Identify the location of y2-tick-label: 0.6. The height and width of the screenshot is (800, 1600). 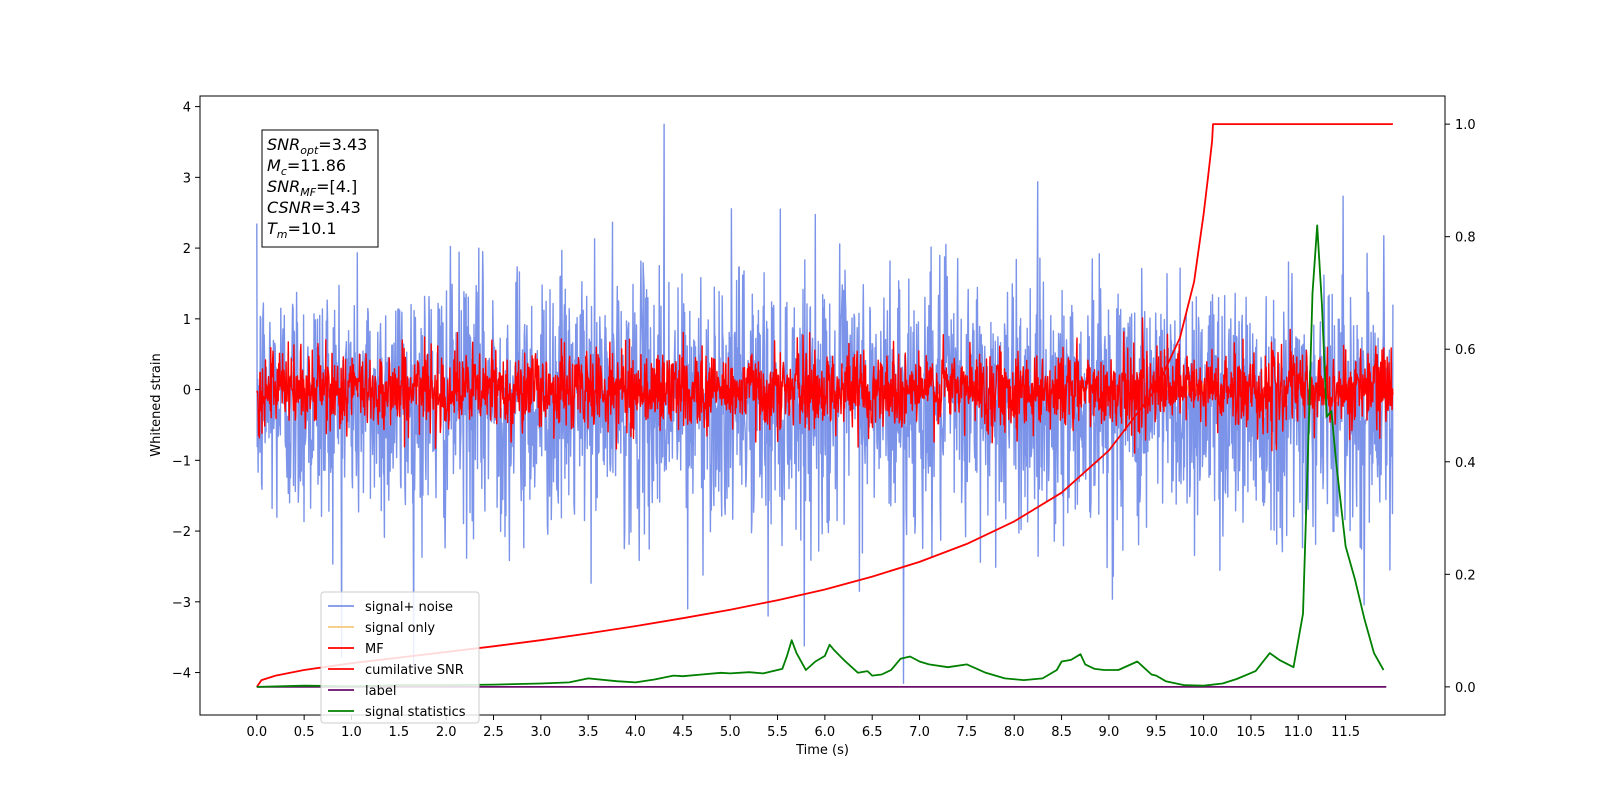
(1465, 350).